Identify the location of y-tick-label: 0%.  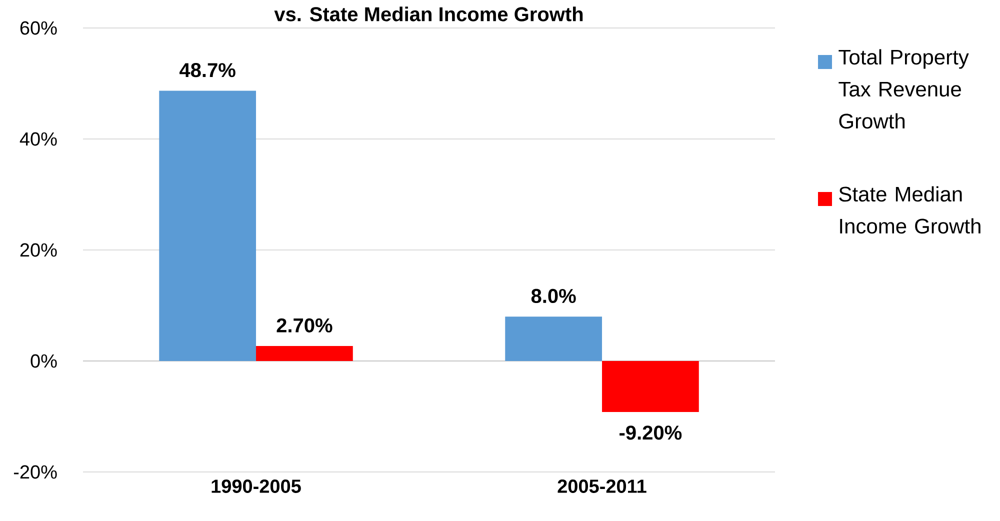
(43, 361).